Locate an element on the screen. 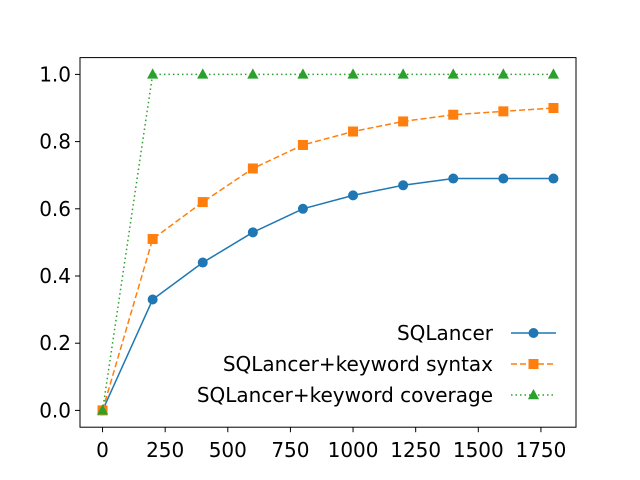 This screenshot has width=640, height=480. legend-label-3: SQLancer+keyword coverage is located at coordinates (345, 395).